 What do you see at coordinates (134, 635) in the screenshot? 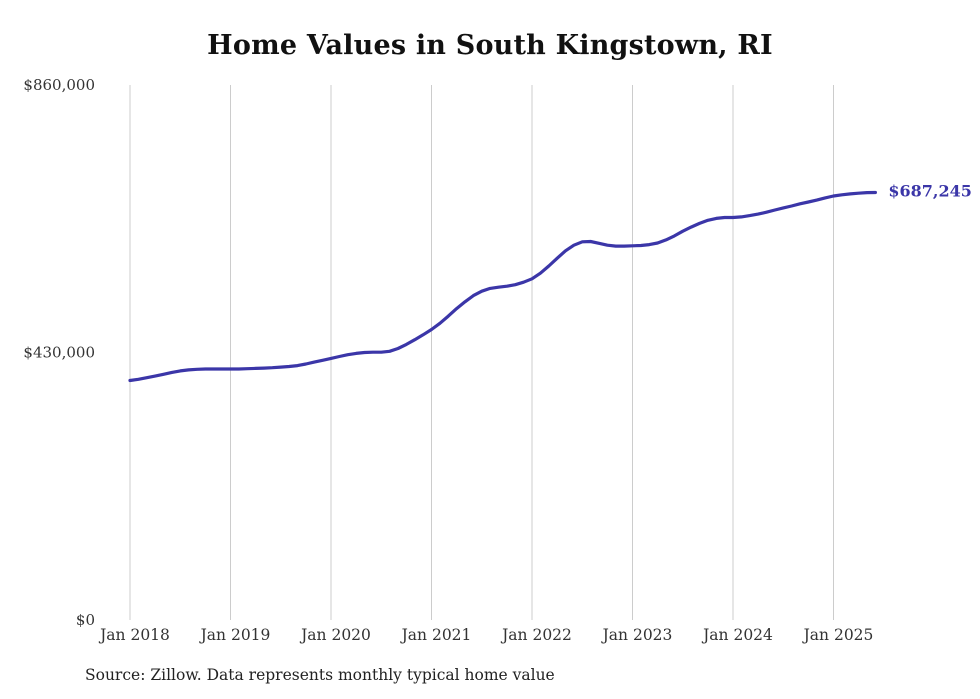
I see `x-axis-label: Jan 2018` at bounding box center [134, 635].